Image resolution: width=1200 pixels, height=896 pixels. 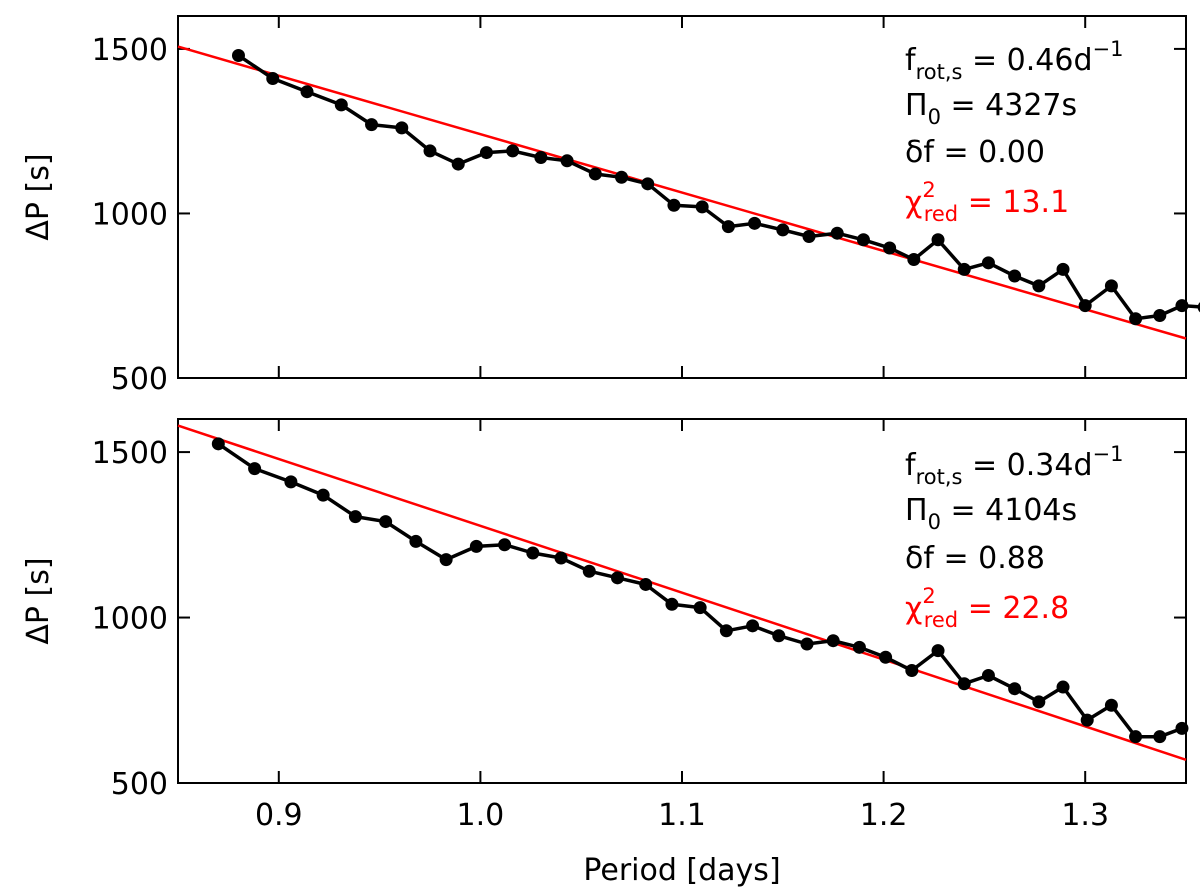 I want to click on bottom-xtick-label: 1.1, so click(x=682, y=815).